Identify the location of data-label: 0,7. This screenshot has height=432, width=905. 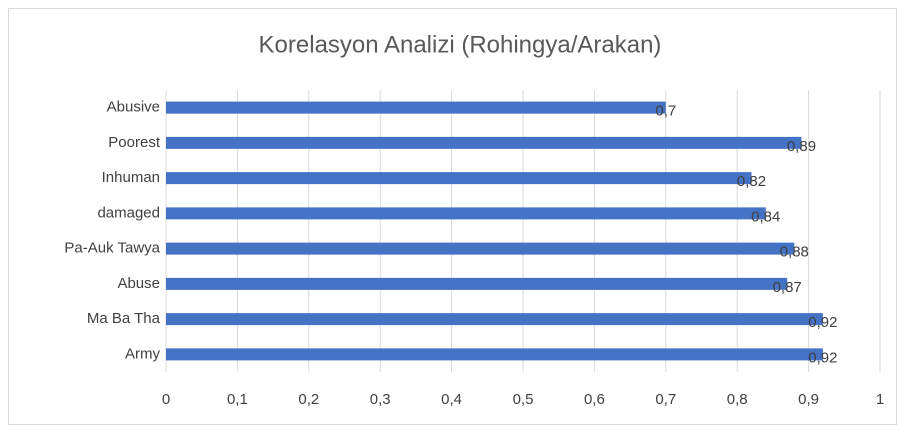
(665, 111).